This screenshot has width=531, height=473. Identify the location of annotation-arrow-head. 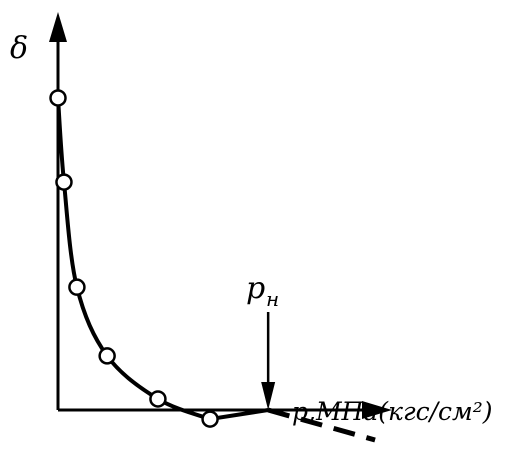
(268, 396).